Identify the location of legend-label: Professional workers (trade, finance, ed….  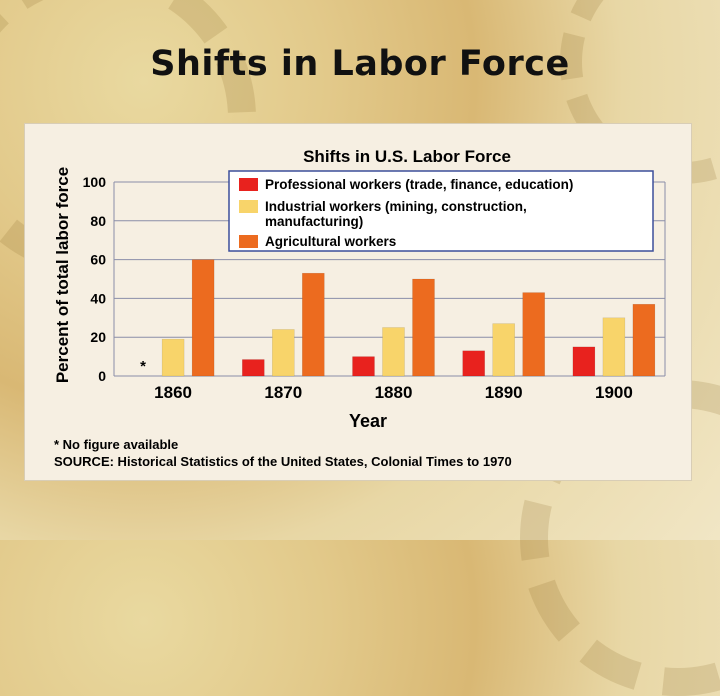
(419, 184).